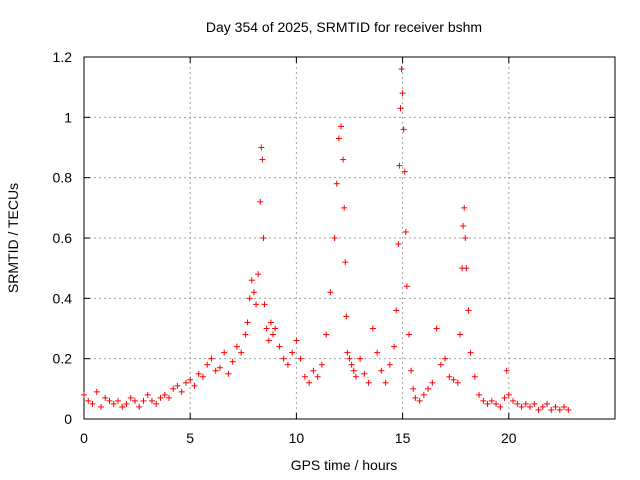  I want to click on x-tick-label: 10, so click(297, 438).